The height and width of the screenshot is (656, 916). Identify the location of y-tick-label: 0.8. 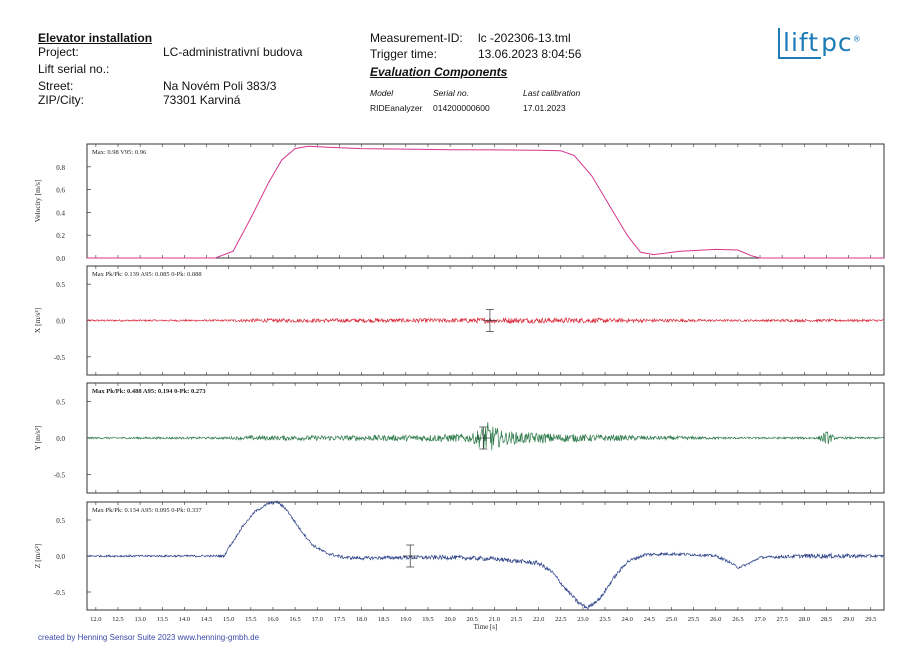
(60, 168).